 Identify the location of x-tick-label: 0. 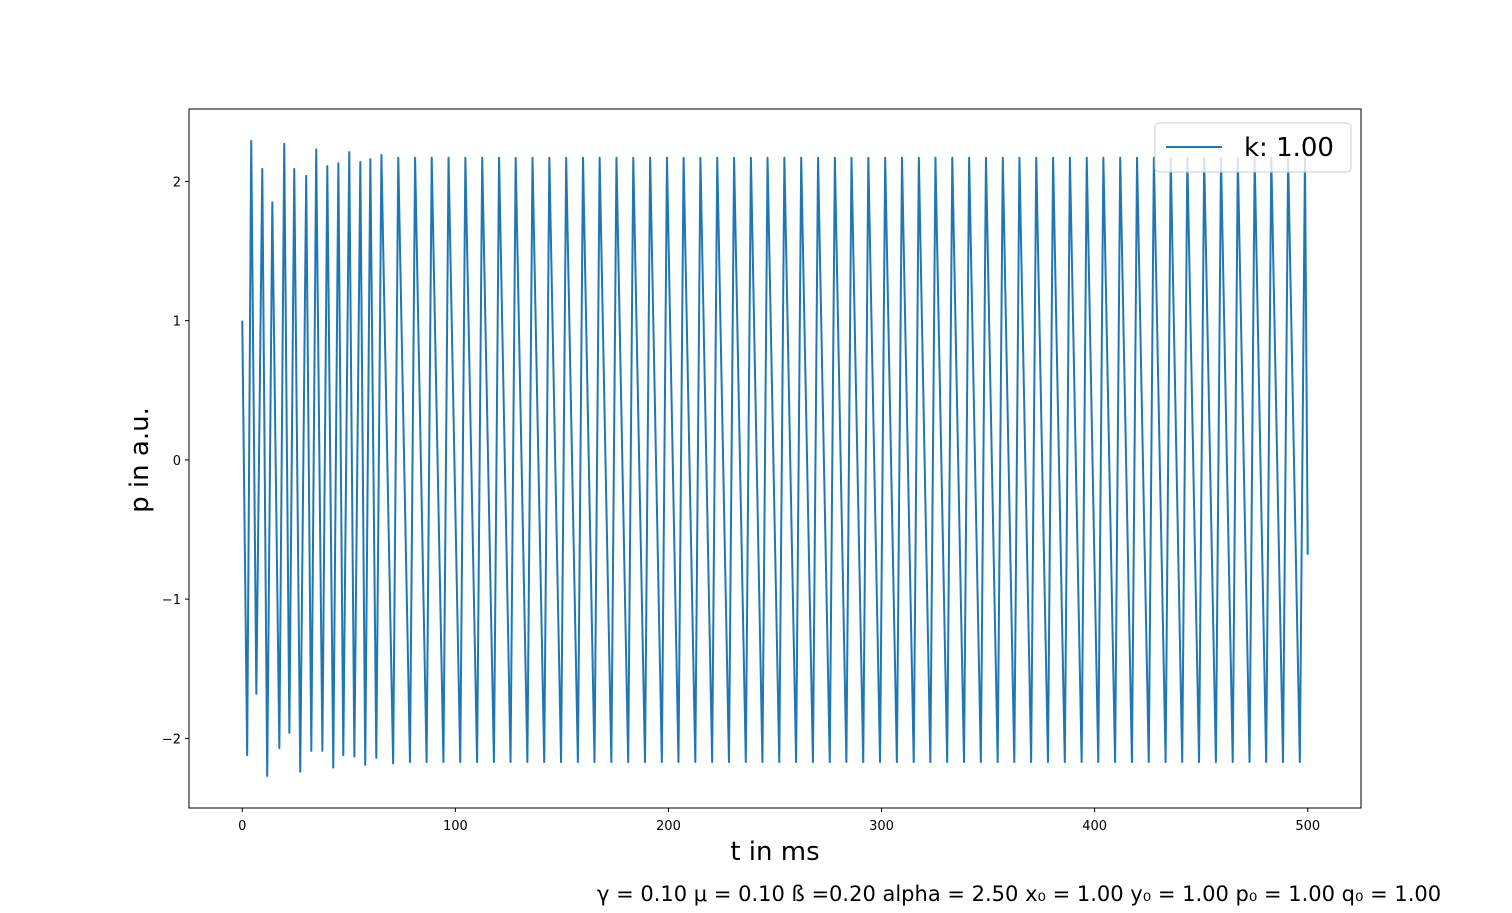
(242, 826).